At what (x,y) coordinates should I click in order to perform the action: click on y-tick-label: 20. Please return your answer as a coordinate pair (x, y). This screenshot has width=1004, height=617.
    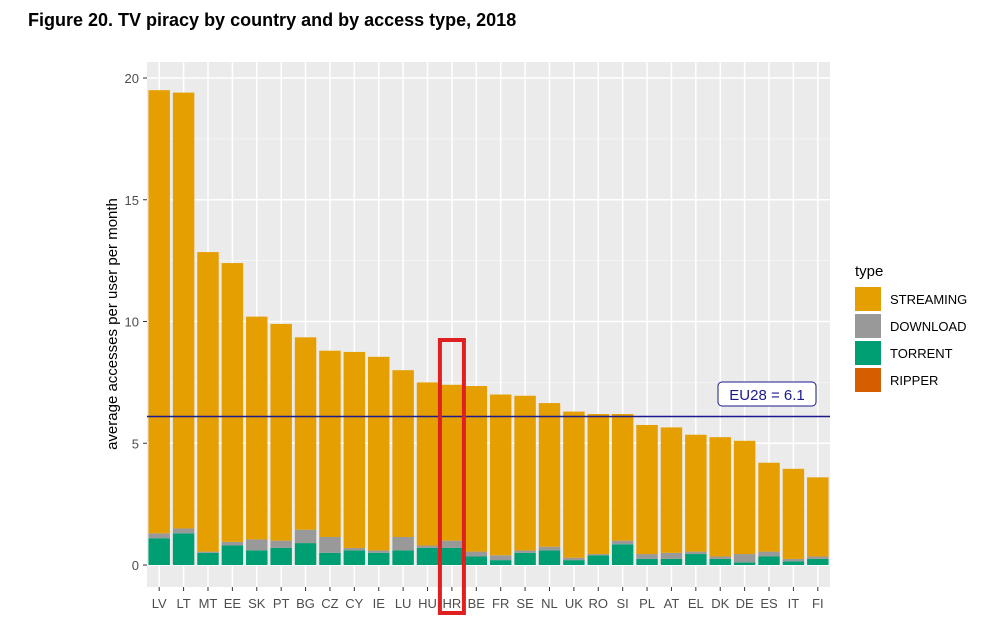
    Looking at the image, I should click on (132, 78).